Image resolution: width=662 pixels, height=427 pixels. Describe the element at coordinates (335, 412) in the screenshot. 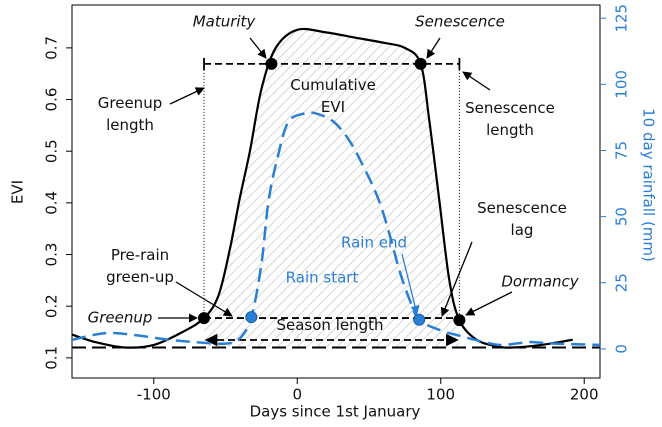

I see `x-axis-label: Days since 1st January` at that location.